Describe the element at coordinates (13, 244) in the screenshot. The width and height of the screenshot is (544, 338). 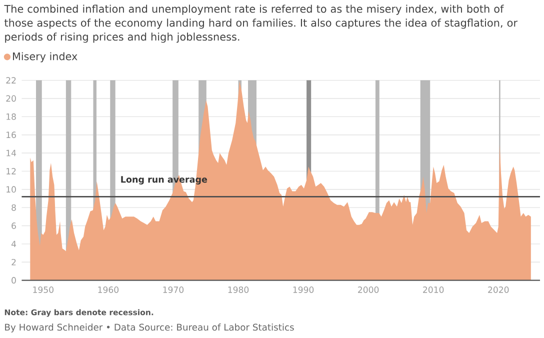
I see `y-tick-label: 4` at that location.